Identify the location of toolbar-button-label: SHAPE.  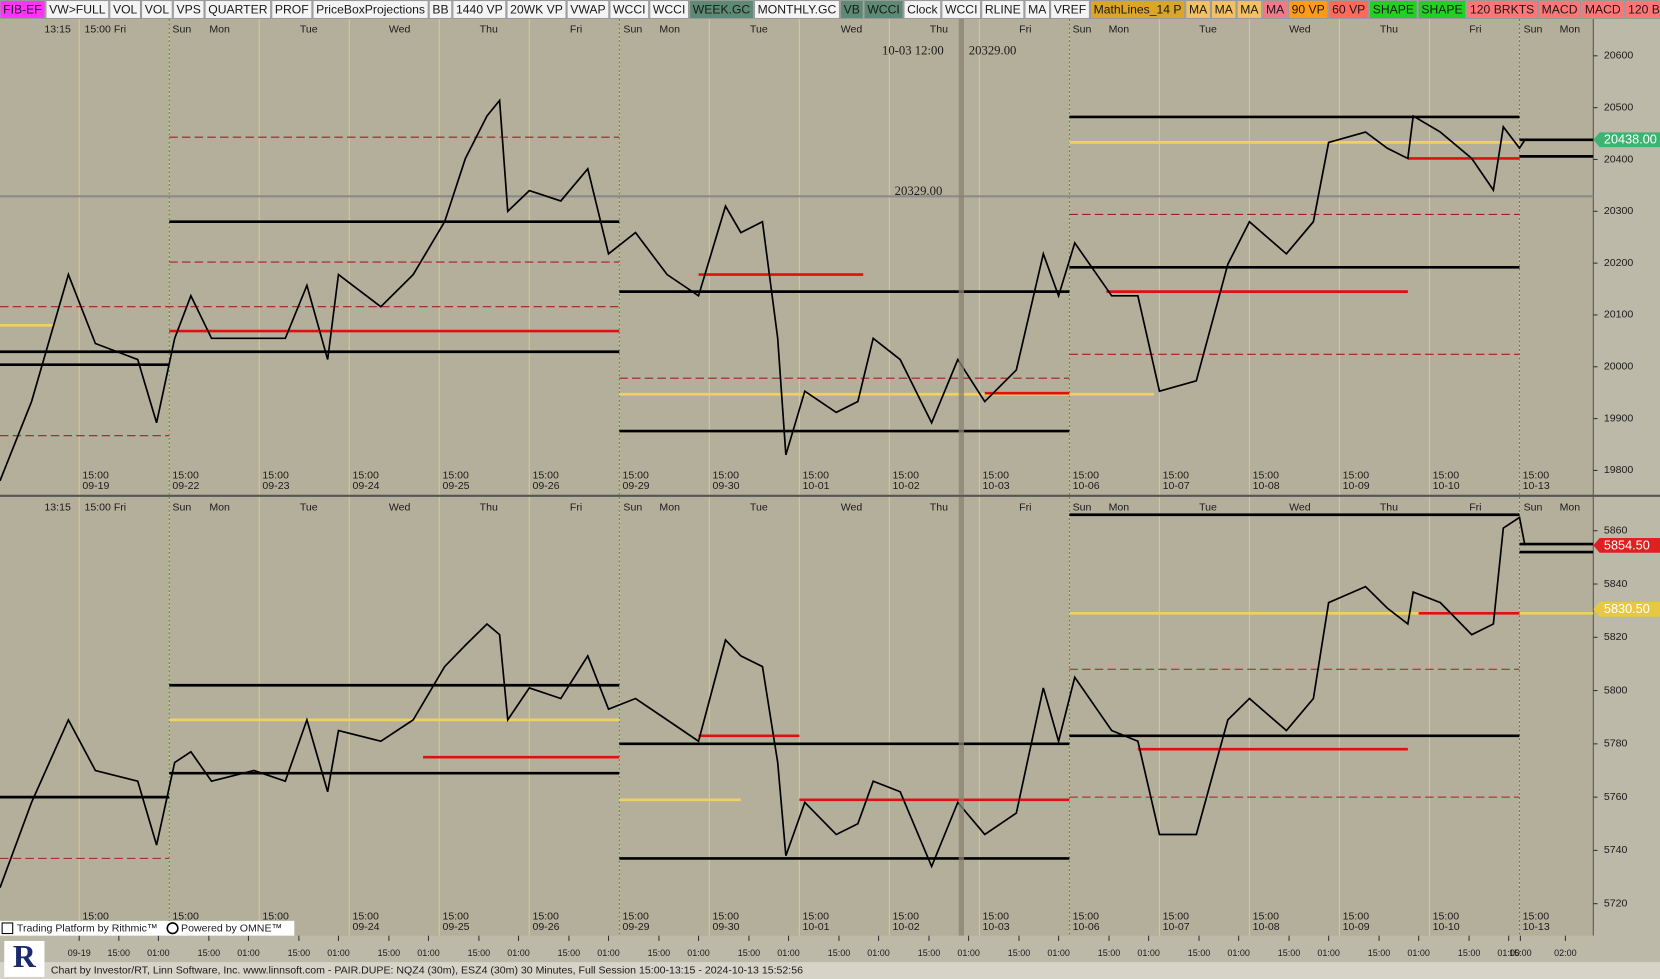
(1441, 9).